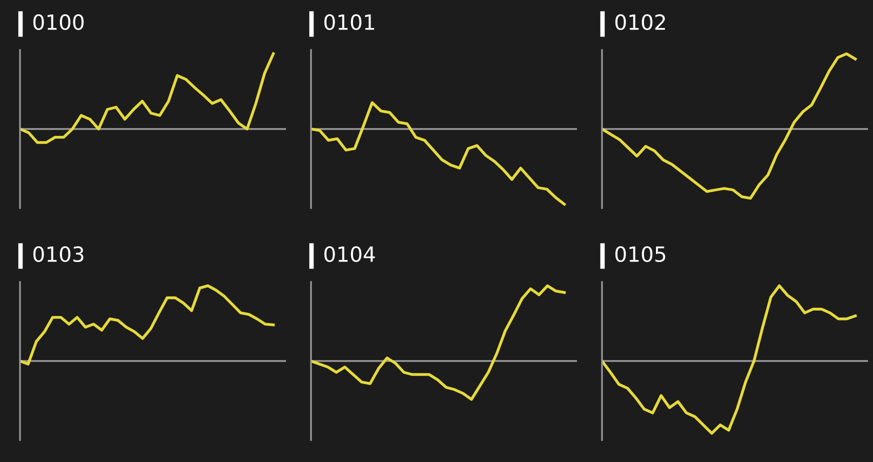 The image size is (873, 462). Describe the element at coordinates (349, 254) in the screenshot. I see `chart-title: 0104` at that location.